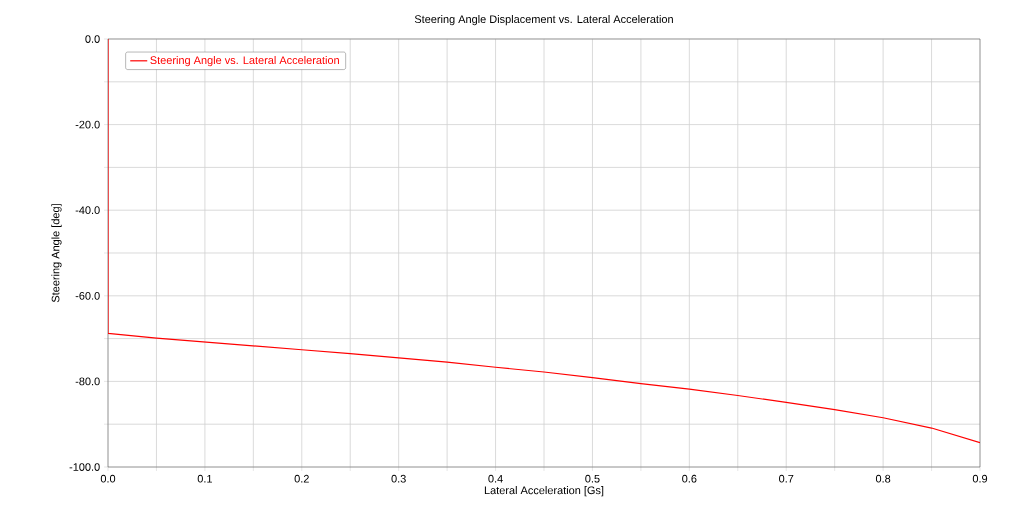 This screenshot has height=517, width=1020. What do you see at coordinates (204, 478) in the screenshot?
I see `x-tick-label: 0.1` at bounding box center [204, 478].